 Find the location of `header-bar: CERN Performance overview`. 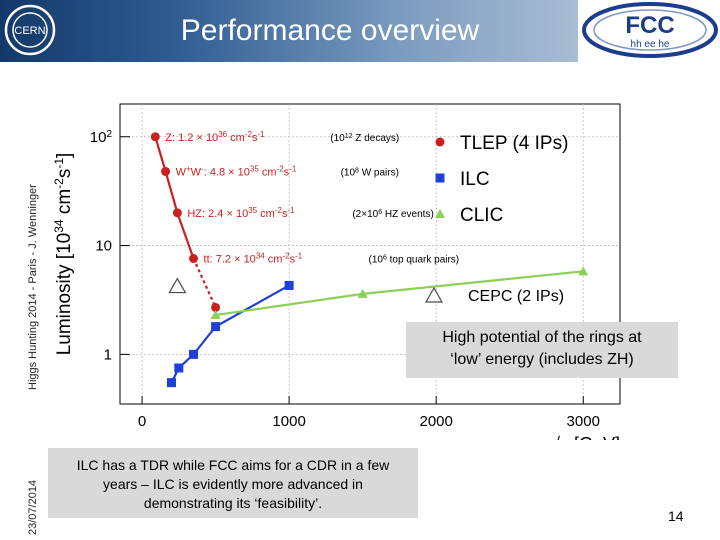

header-bar: CERN Performance overview is located at coordinates (289, 31).